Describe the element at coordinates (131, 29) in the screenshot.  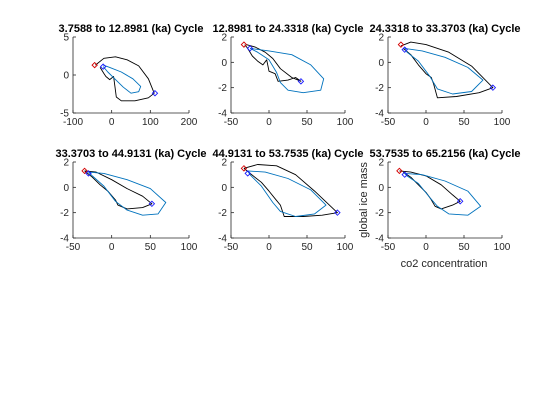
I see `panel-title: 3.7588 to 12.8981 (ka) Cycle` at that location.